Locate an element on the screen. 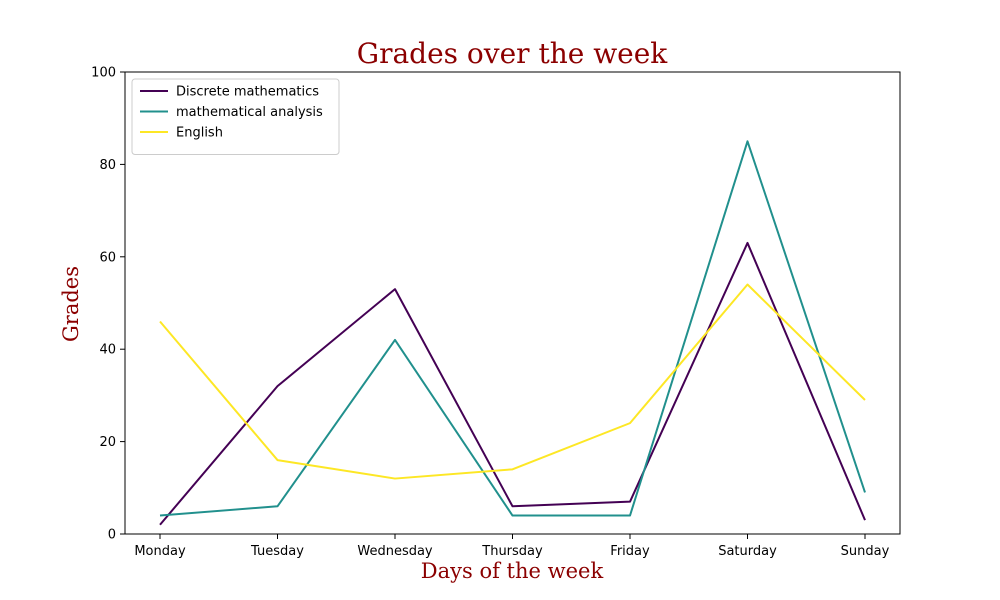 Image resolution: width=1000 pixels, height=600 pixels. x-tick-label: Tuesday is located at coordinates (277, 551).